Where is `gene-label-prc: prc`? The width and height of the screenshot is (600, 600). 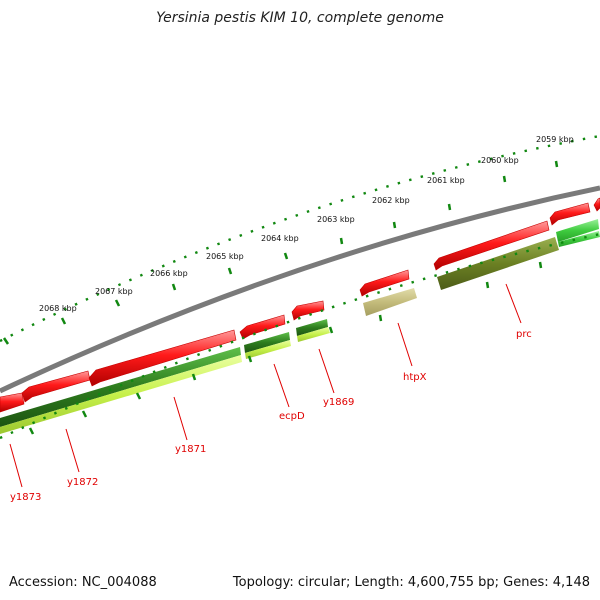 gene-label-prc: prc is located at coordinates (524, 334).